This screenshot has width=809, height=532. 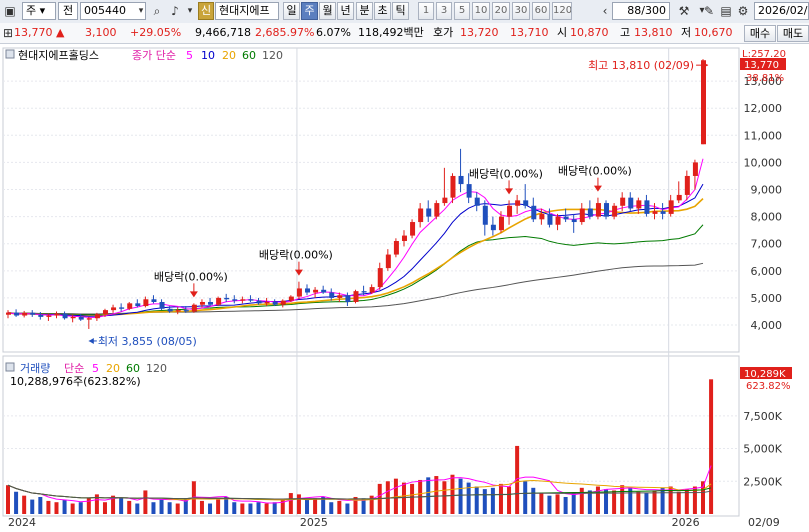 What do you see at coordinates (426, 11) in the screenshot?
I see `period-button-1: 1` at bounding box center [426, 11].